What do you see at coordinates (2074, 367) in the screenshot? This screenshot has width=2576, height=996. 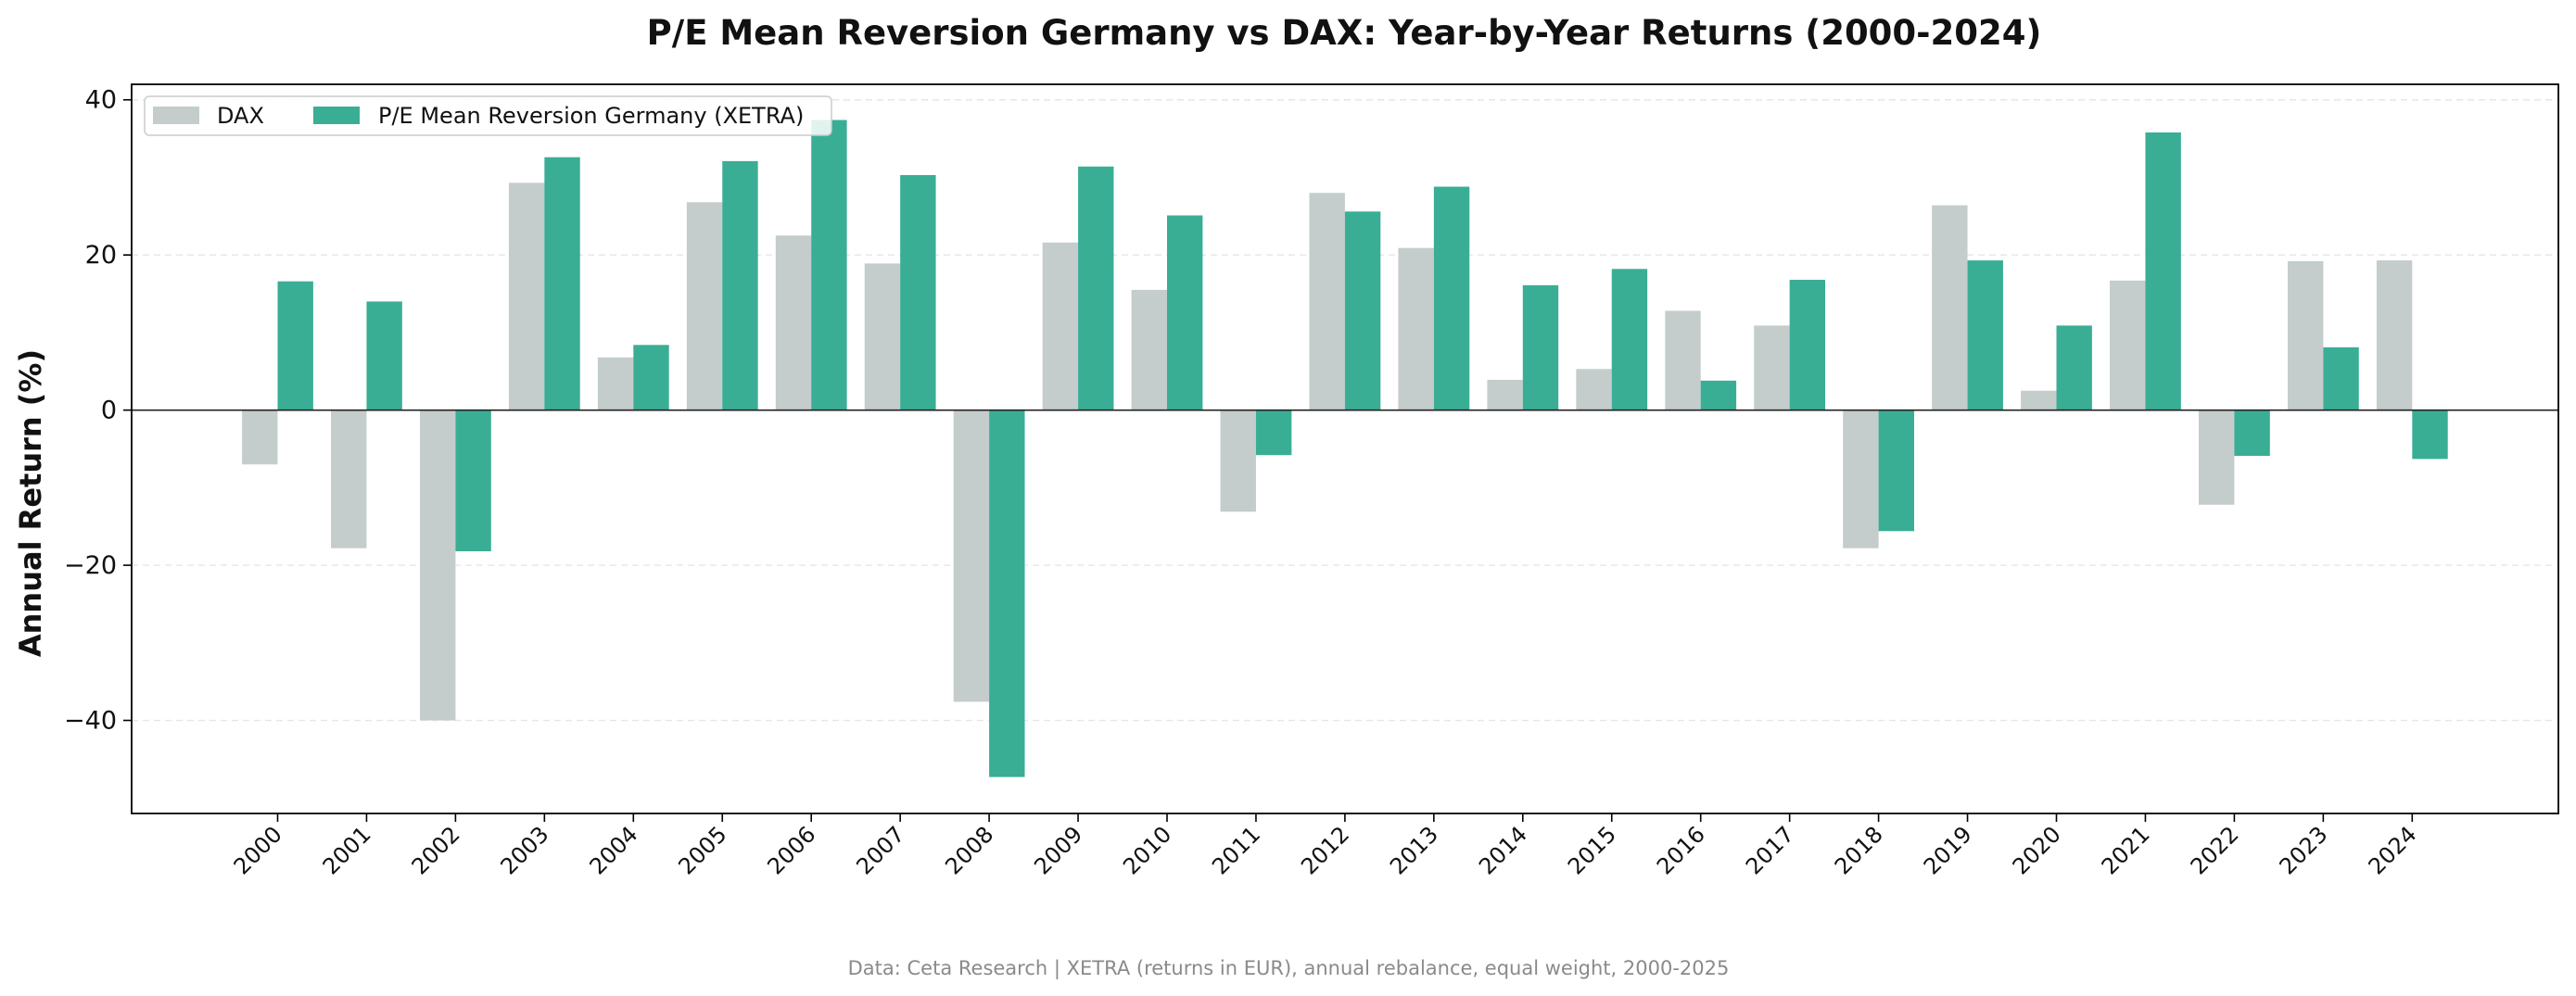 I see `bar-pe-mean-reversion-2020` at bounding box center [2074, 367].